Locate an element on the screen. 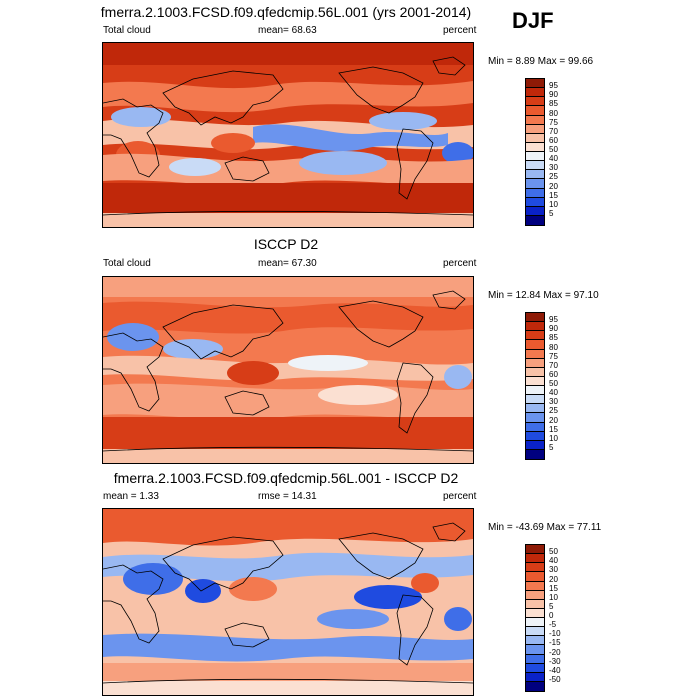 The height and width of the screenshot is (700, 700). panel-2-colorbar-tick-label: 5 is located at coordinates (551, 447).